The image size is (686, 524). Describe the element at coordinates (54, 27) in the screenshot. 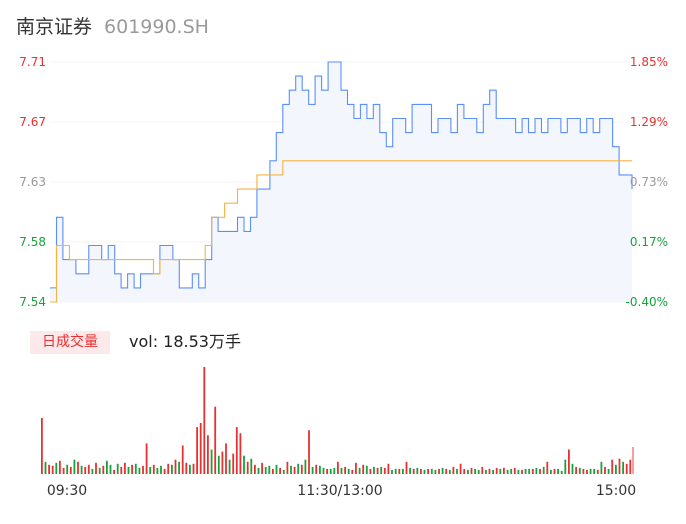

I see `stock-name: 南京证券` at that location.